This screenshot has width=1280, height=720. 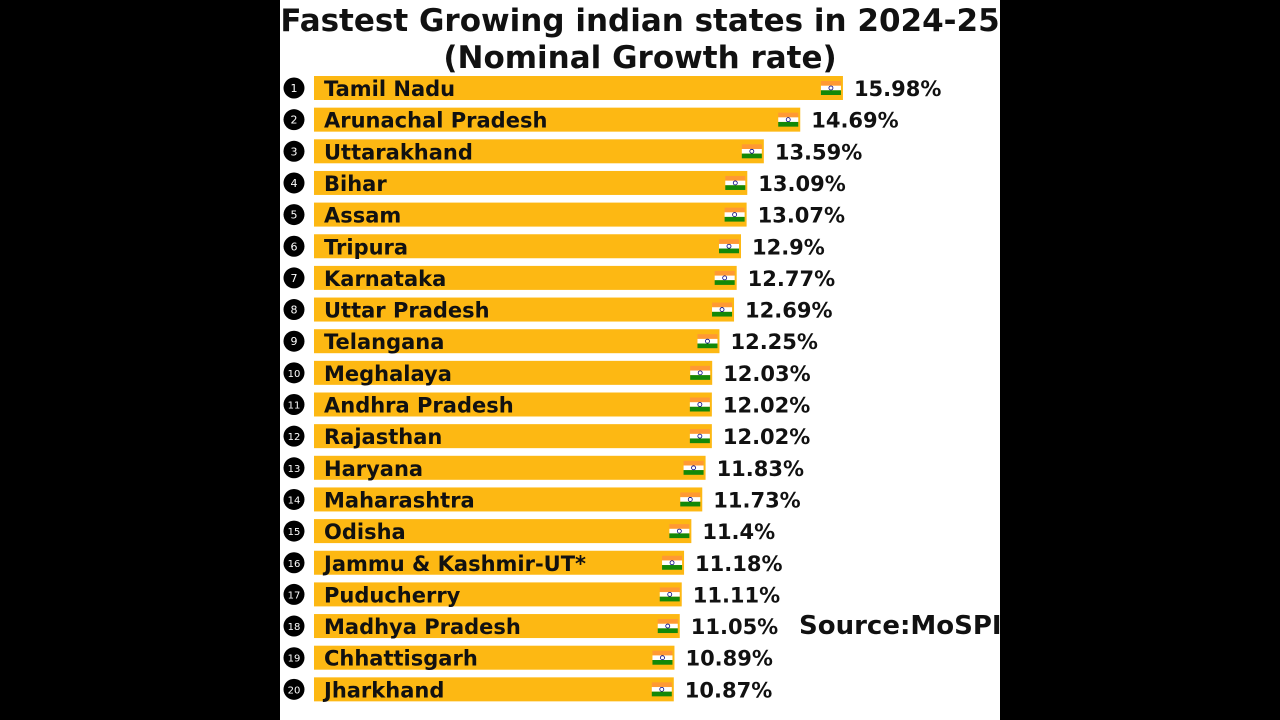 I want to click on bar-value-label: 11.83%, so click(x=760, y=469).